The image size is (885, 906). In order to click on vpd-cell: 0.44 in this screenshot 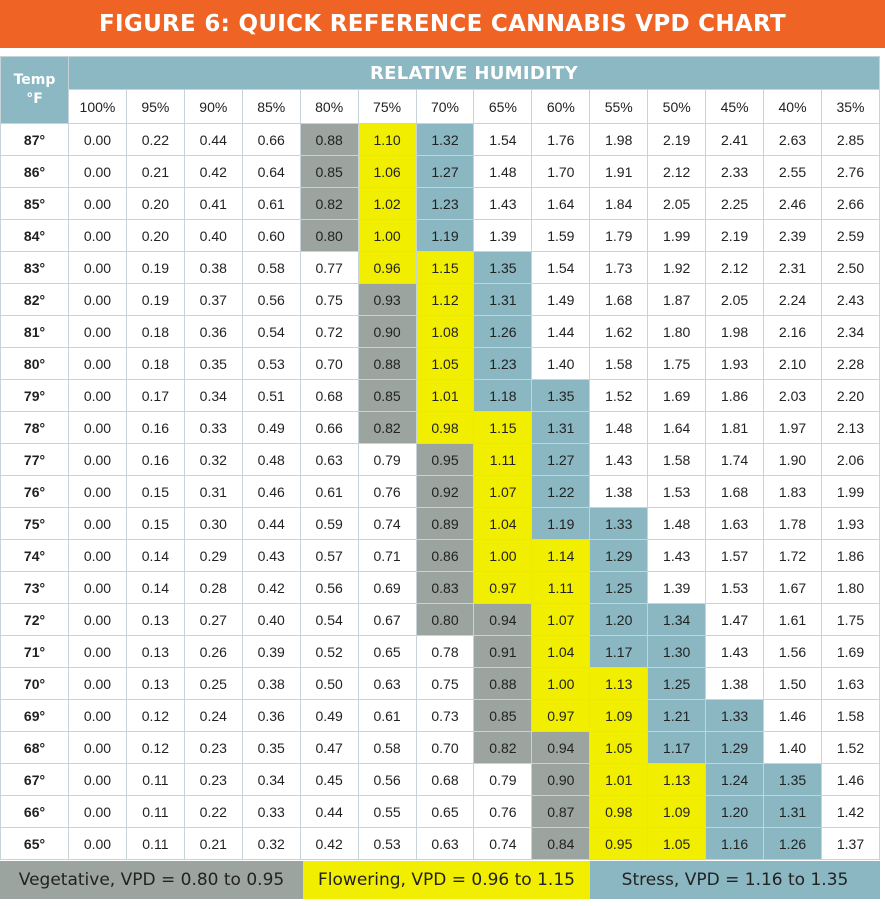, I will do `click(213, 139)`.